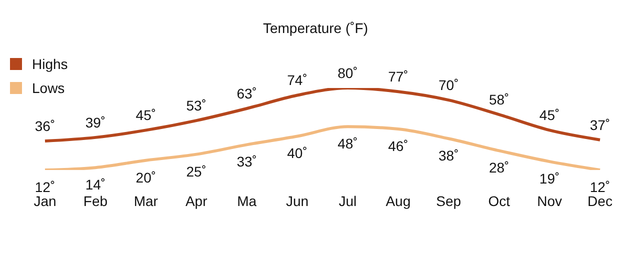  I want to click on data-label: 70˚, so click(448, 85).